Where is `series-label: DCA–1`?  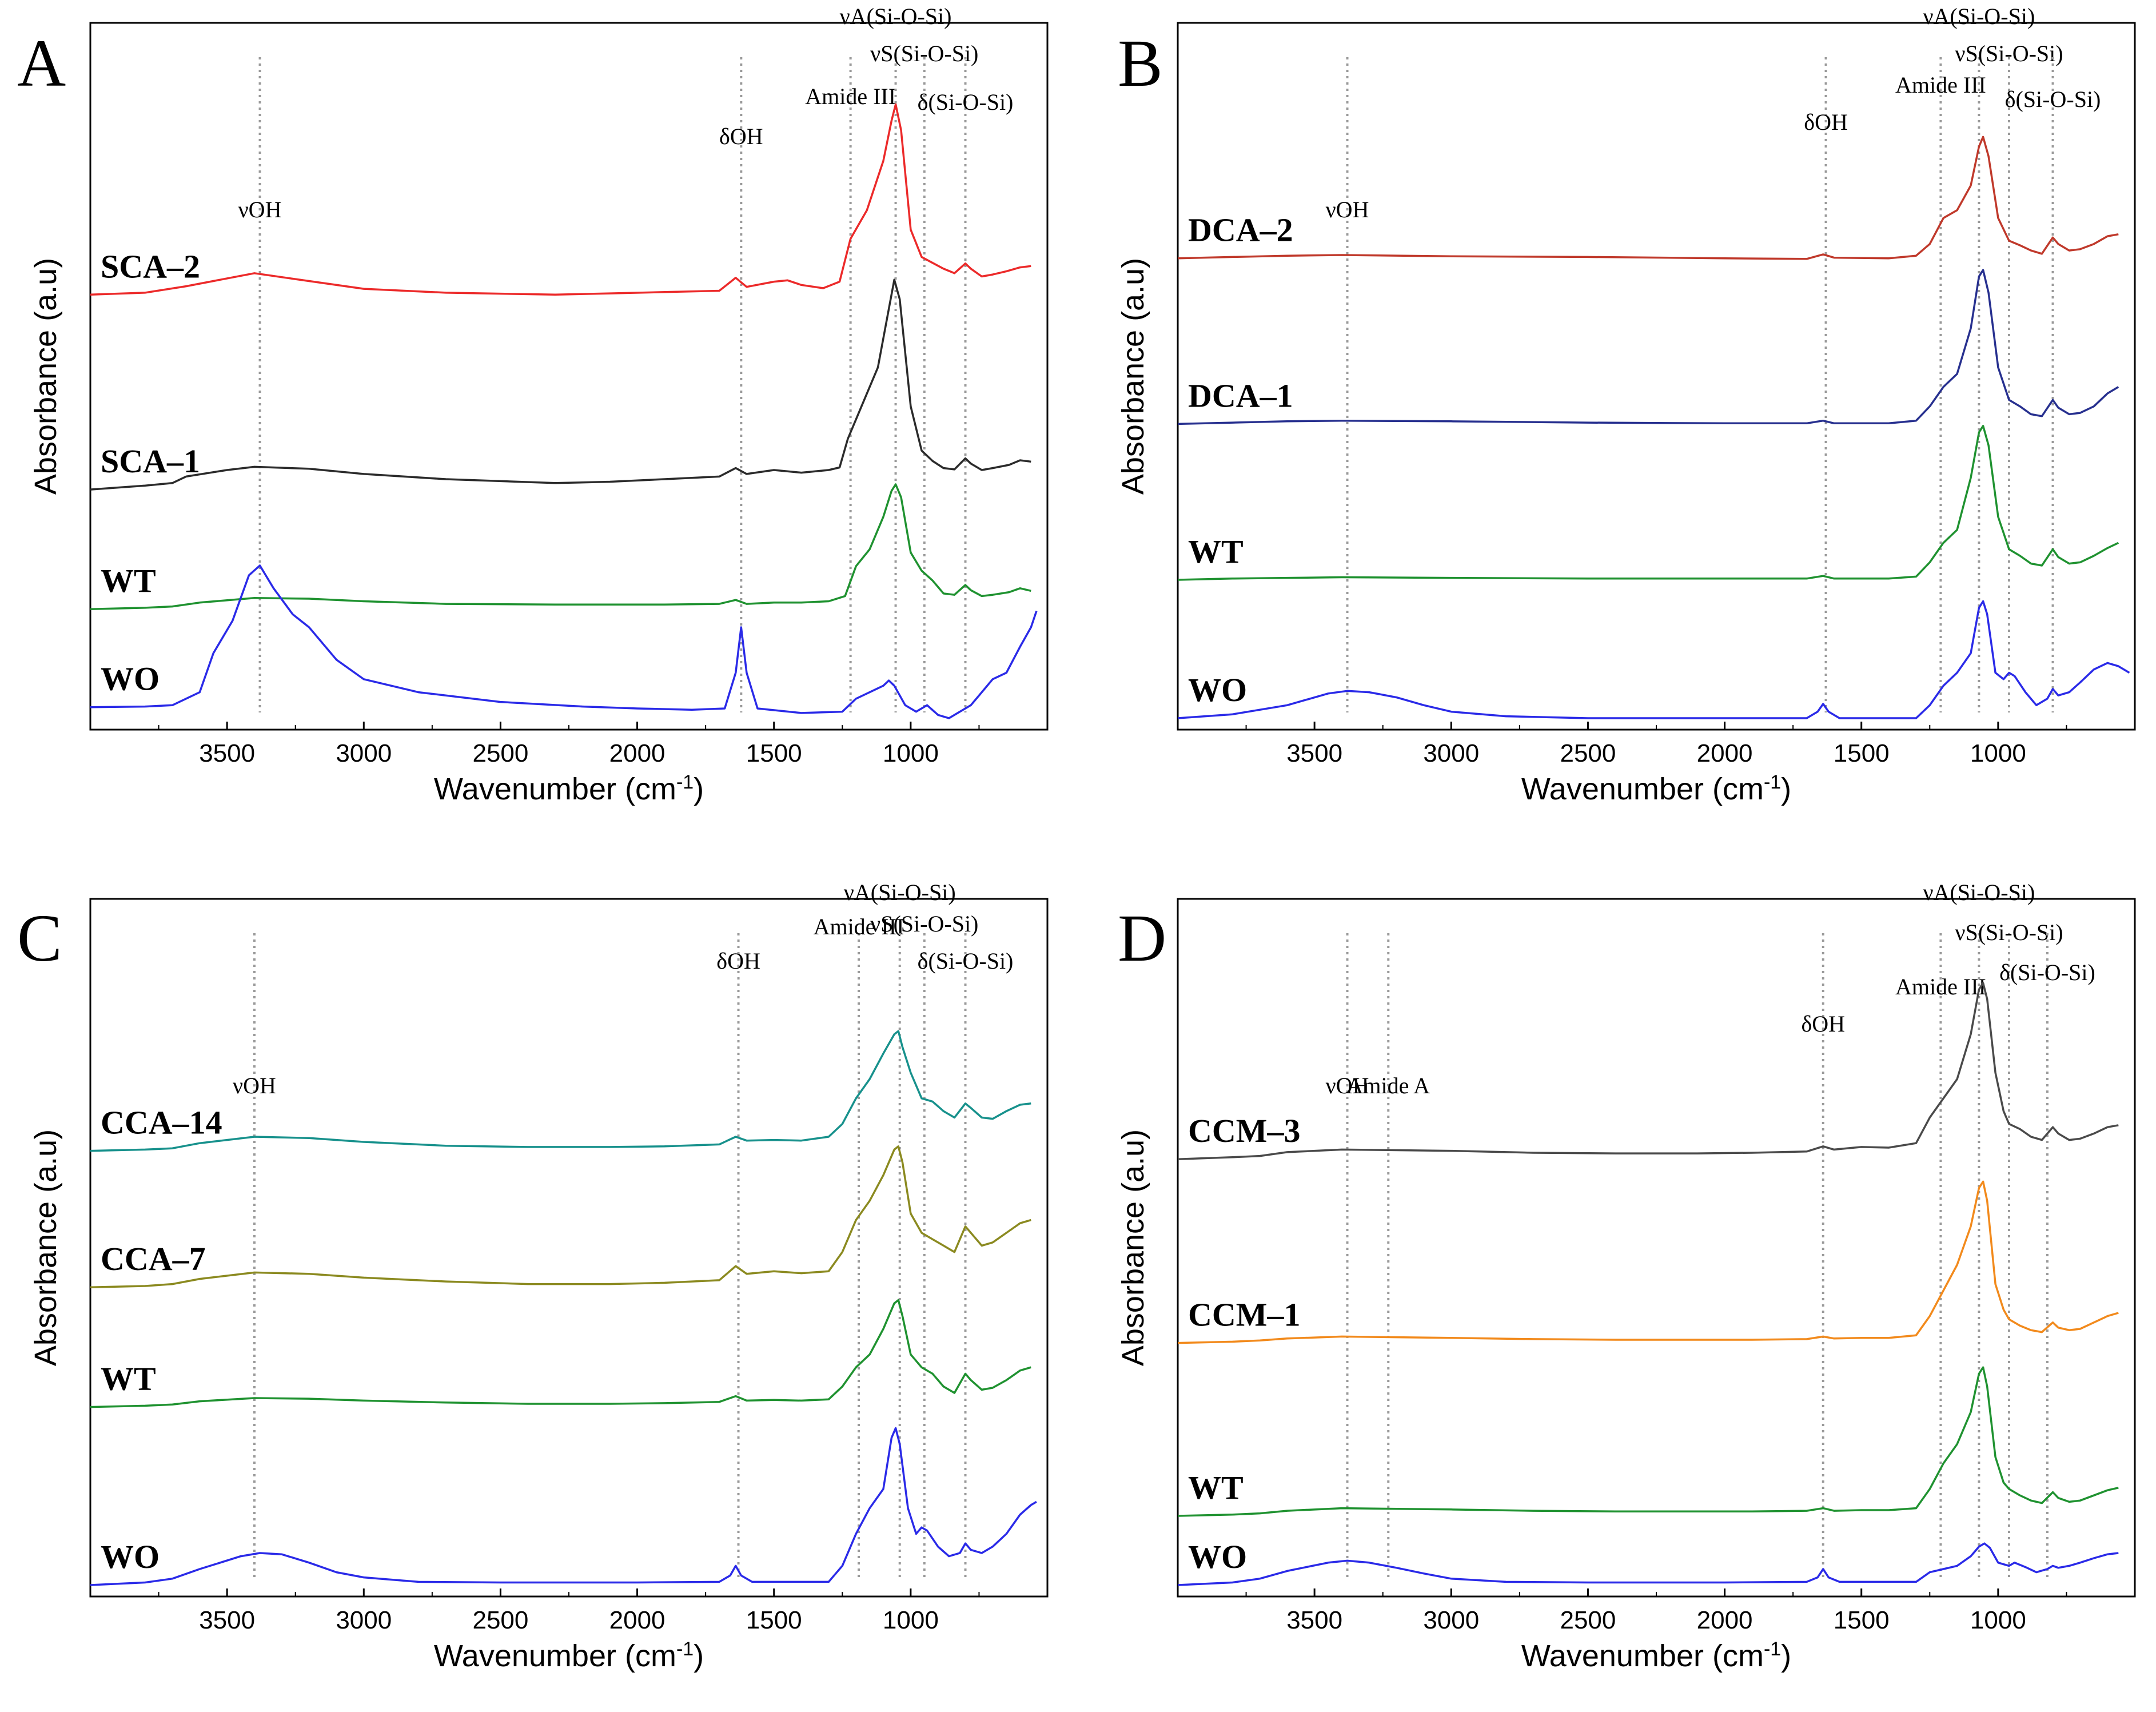
series-label: DCA–1 is located at coordinates (1240, 396).